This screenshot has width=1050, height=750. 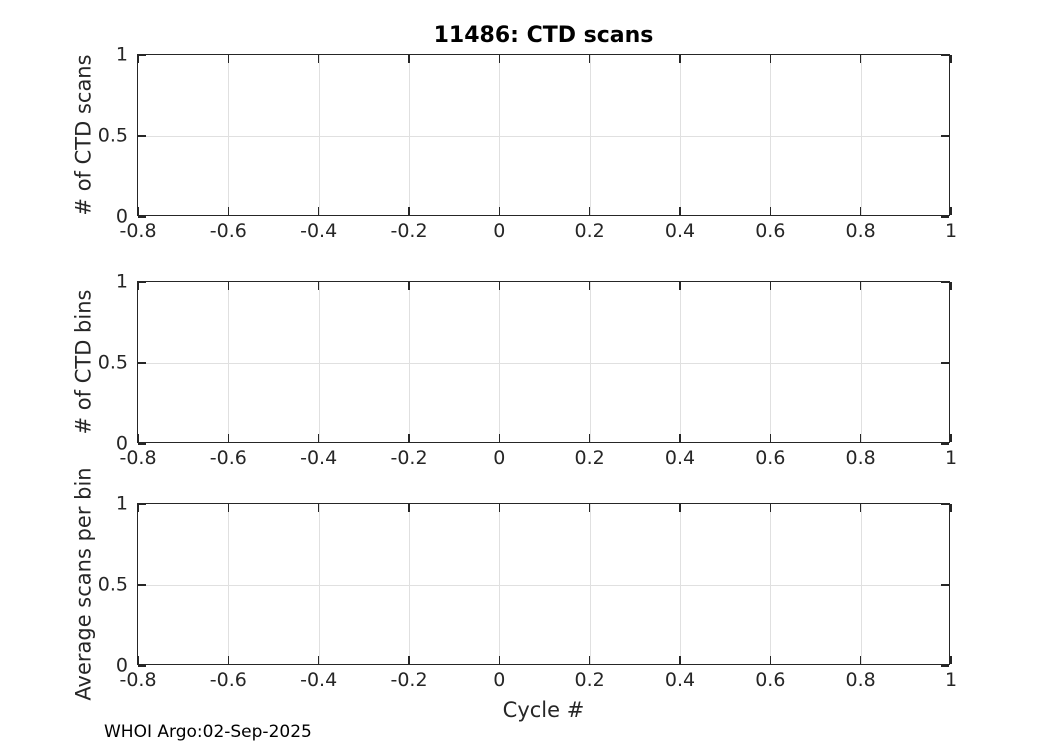 What do you see at coordinates (208, 732) in the screenshot?
I see `watermark-text: WHOI Argo:02-Sep-2025` at bounding box center [208, 732].